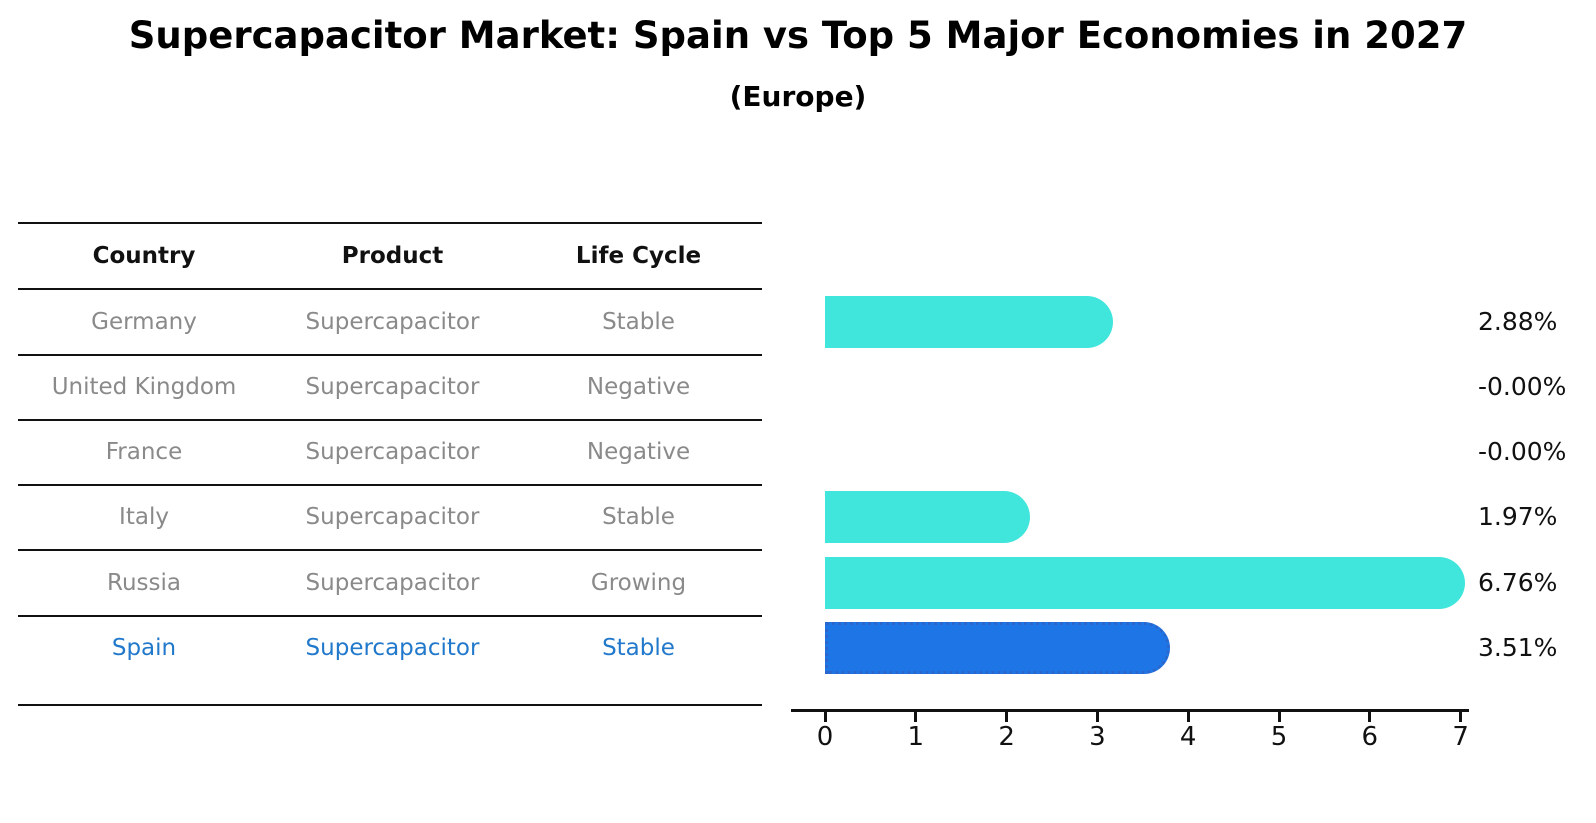 This screenshot has height=823, width=1596. What do you see at coordinates (1097, 737) in the screenshot?
I see `x-axis-tick-label: 3` at bounding box center [1097, 737].